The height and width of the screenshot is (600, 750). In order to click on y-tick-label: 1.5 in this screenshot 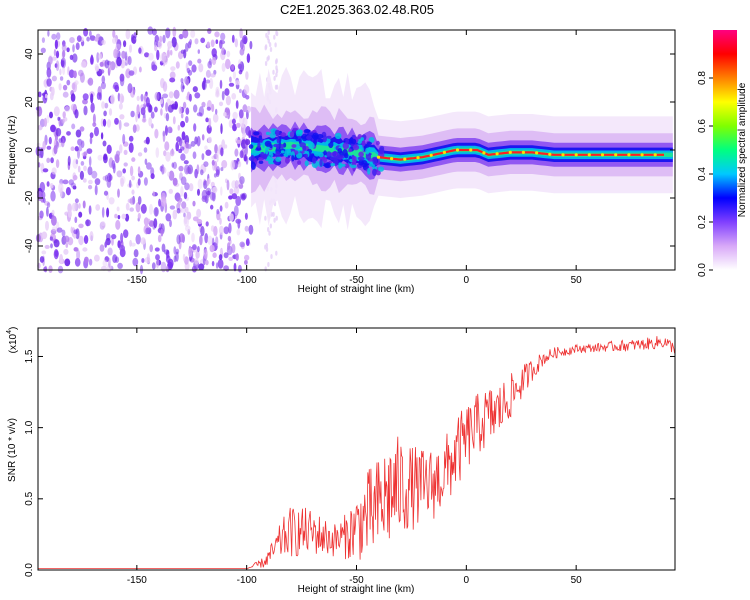, I will do `click(29, 356)`.